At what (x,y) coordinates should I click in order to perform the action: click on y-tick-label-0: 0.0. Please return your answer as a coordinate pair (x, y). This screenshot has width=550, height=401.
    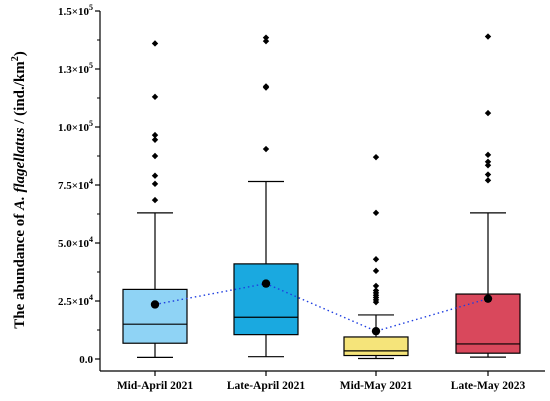
    Looking at the image, I should click on (86, 360).